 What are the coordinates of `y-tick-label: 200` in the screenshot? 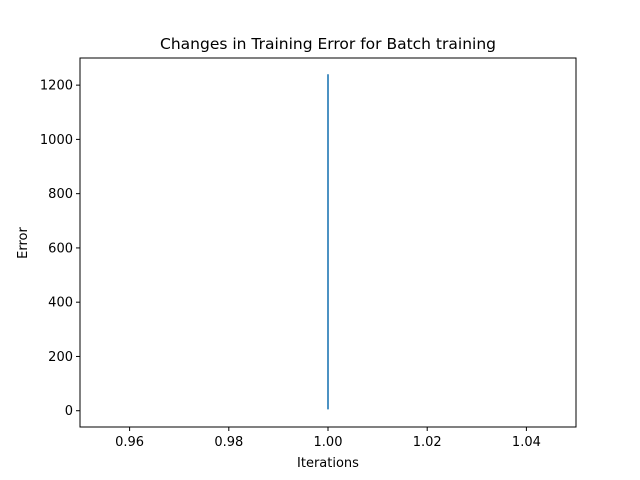 It's located at (60, 357).